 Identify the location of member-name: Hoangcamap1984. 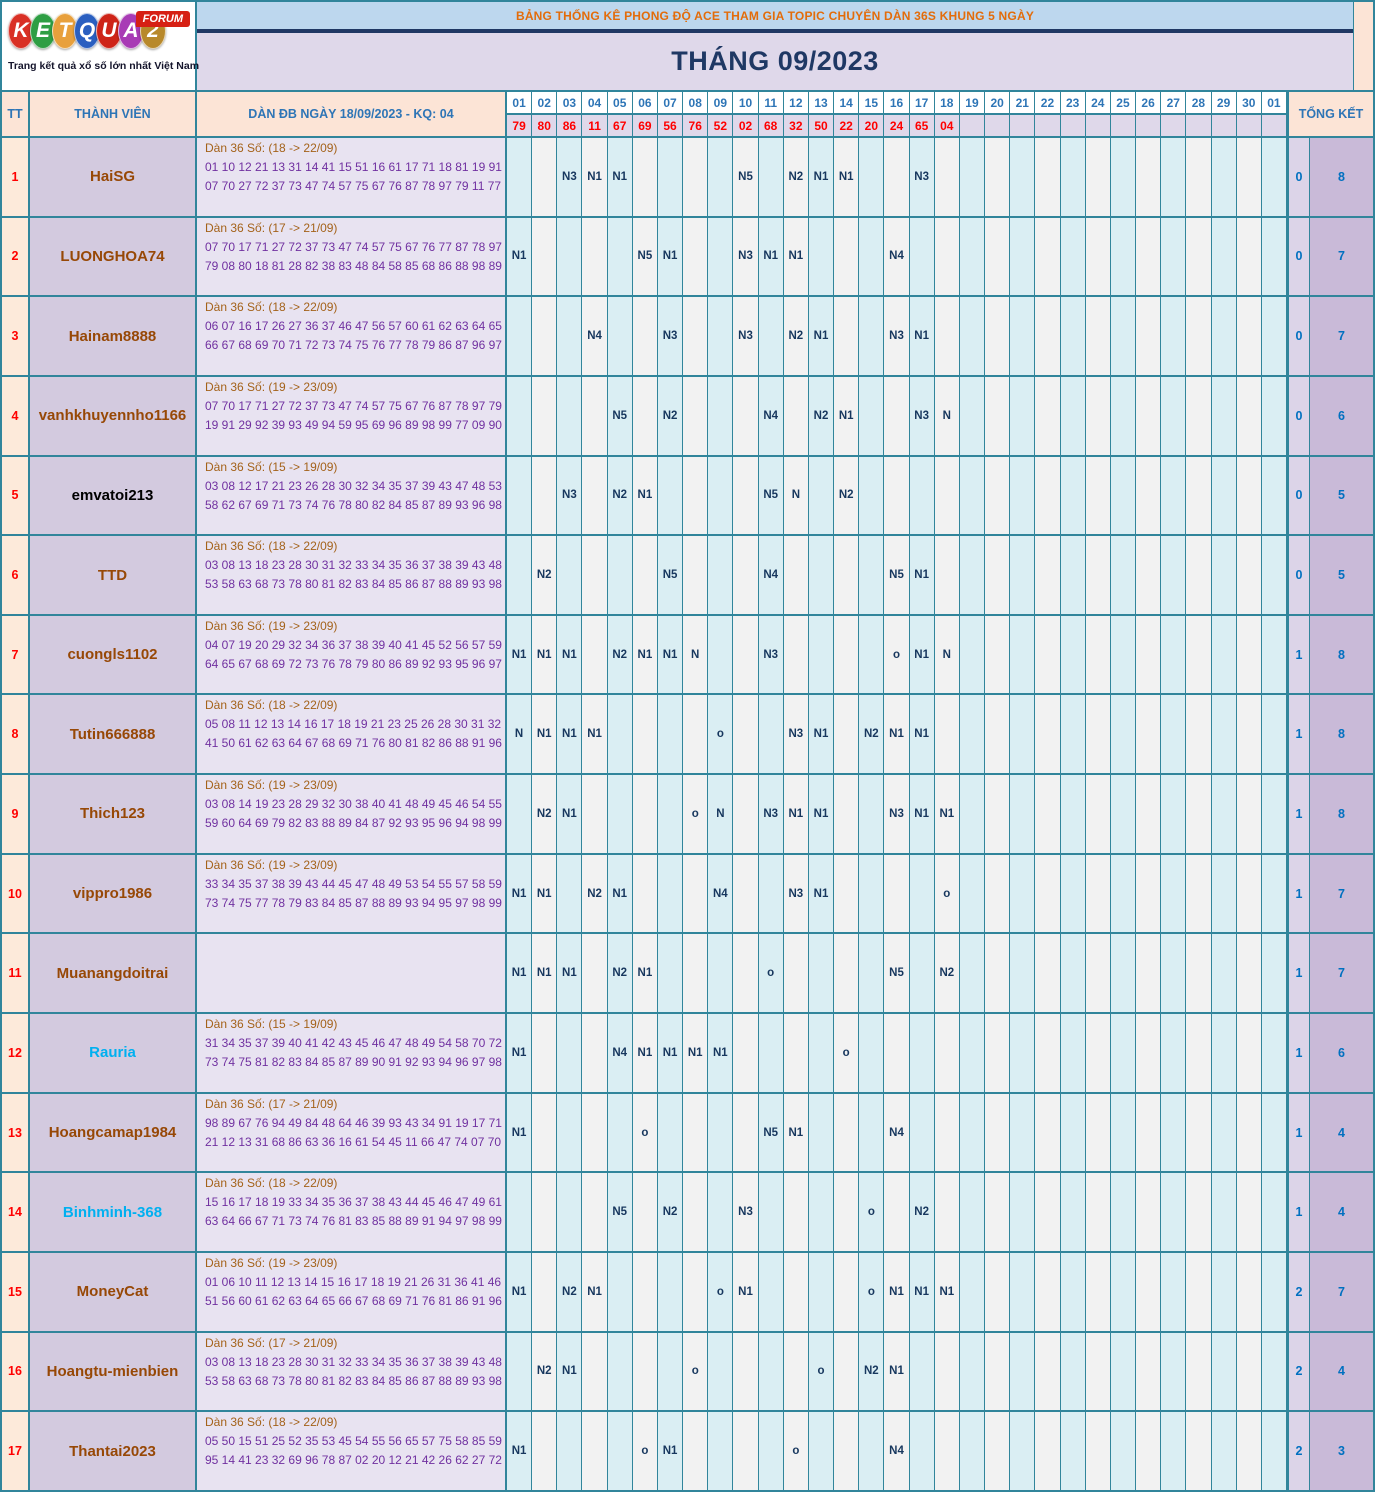
(113, 1132).